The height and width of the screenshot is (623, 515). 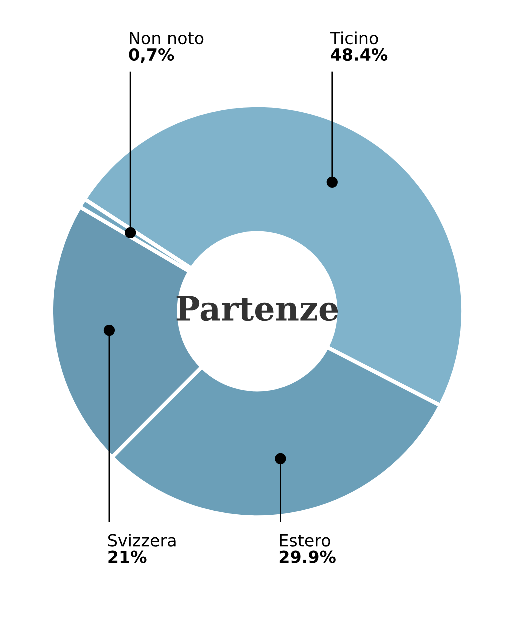 What do you see at coordinates (167, 38) in the screenshot?
I see `slice-label: Non noto` at bounding box center [167, 38].